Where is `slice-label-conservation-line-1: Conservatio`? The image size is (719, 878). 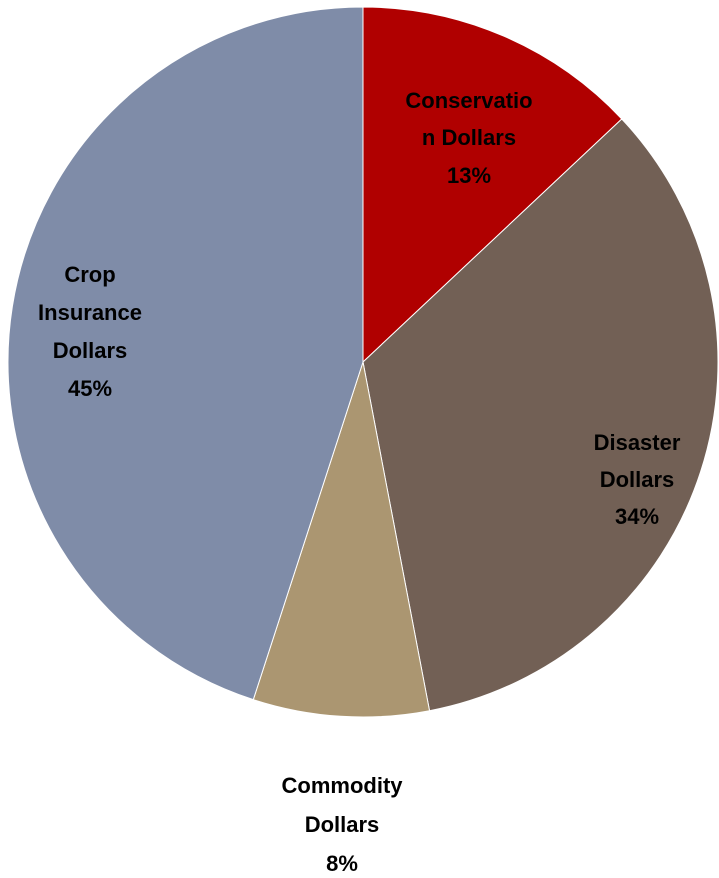
slice-label-conservation-line-1: Conservatio is located at coordinates (468, 100).